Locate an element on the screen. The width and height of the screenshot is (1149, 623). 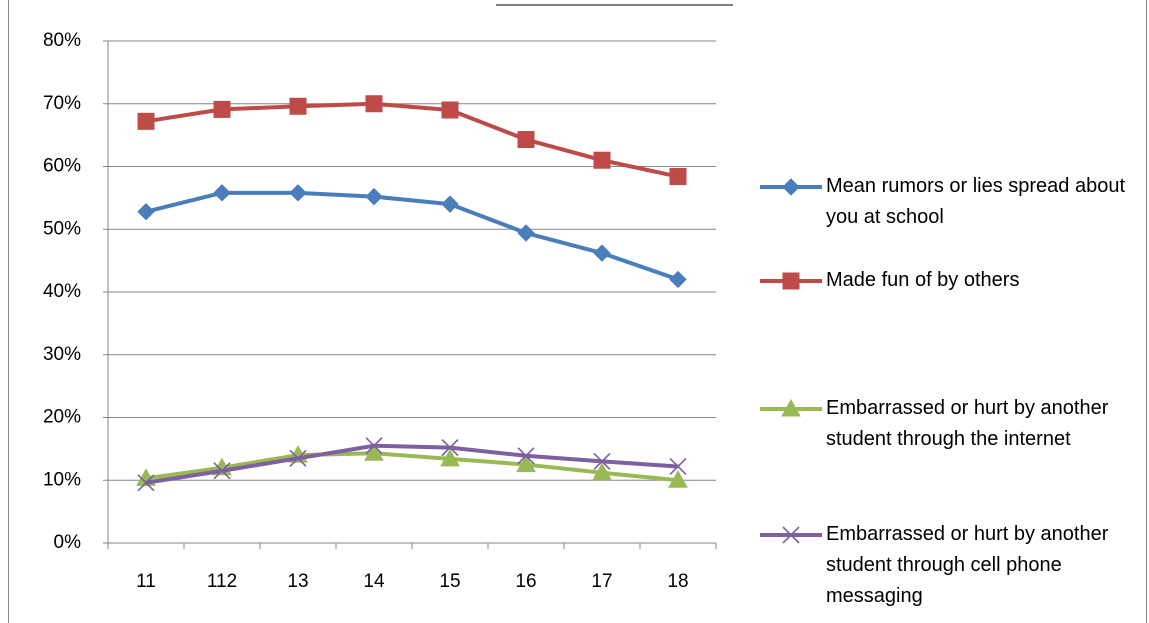
x-tick-label: 14 is located at coordinates (374, 581).